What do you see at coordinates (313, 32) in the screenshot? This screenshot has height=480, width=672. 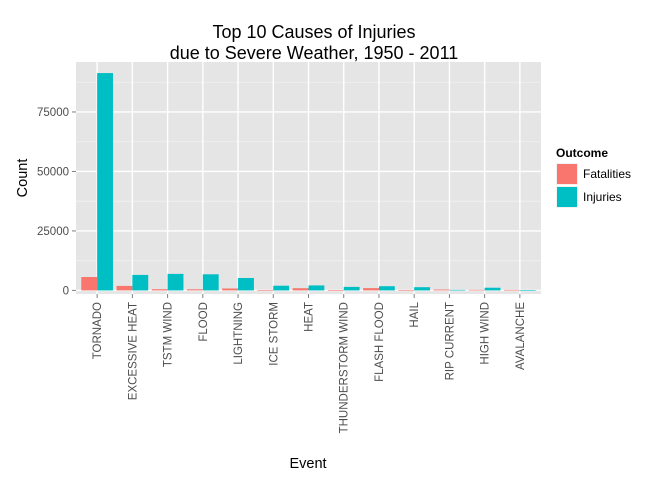 I see `chart-title-line1: Top 10 Causes of Injuries` at bounding box center [313, 32].